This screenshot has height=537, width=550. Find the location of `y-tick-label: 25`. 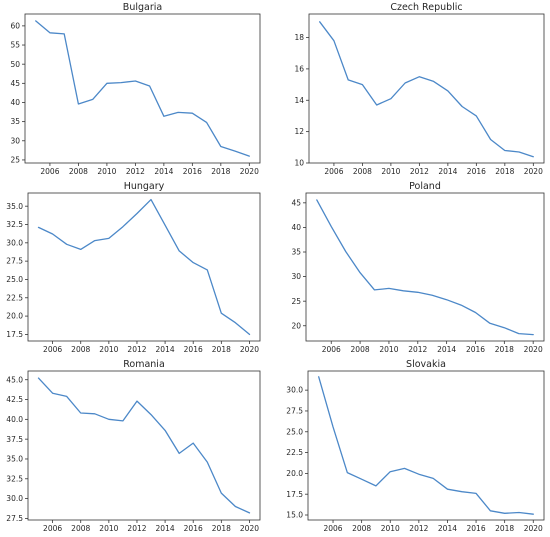

y-tick-label: 25 is located at coordinates (15, 160).